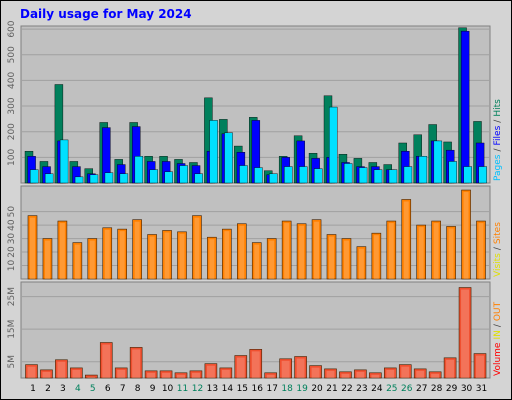 Image resolution: width=512 pixels, height=400 pixels. I want to click on x-tick-label: 23, so click(361, 389).